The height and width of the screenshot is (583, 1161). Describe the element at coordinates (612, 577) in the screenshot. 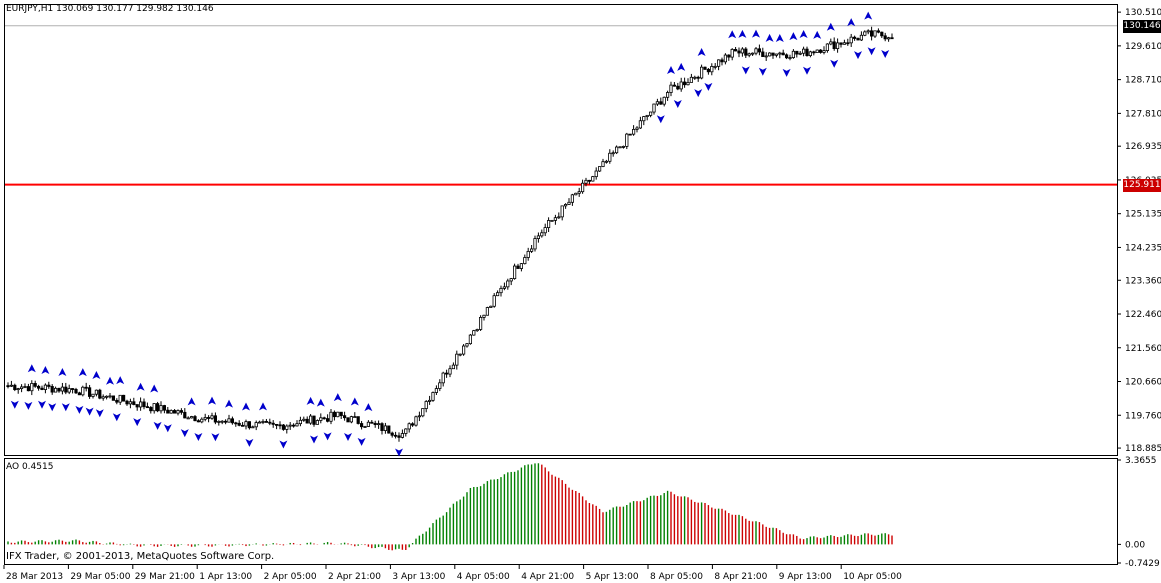

I see `time-tick-label: 5 Apr 13:00` at that location.